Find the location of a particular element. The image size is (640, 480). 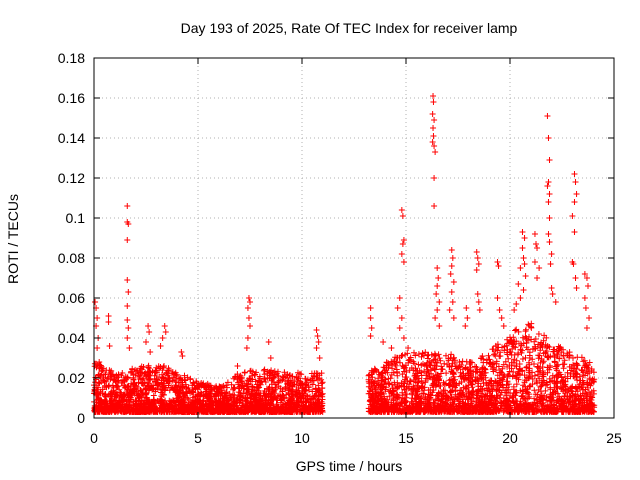

y-axis-label: ROTI / TECUs is located at coordinates (13, 239).